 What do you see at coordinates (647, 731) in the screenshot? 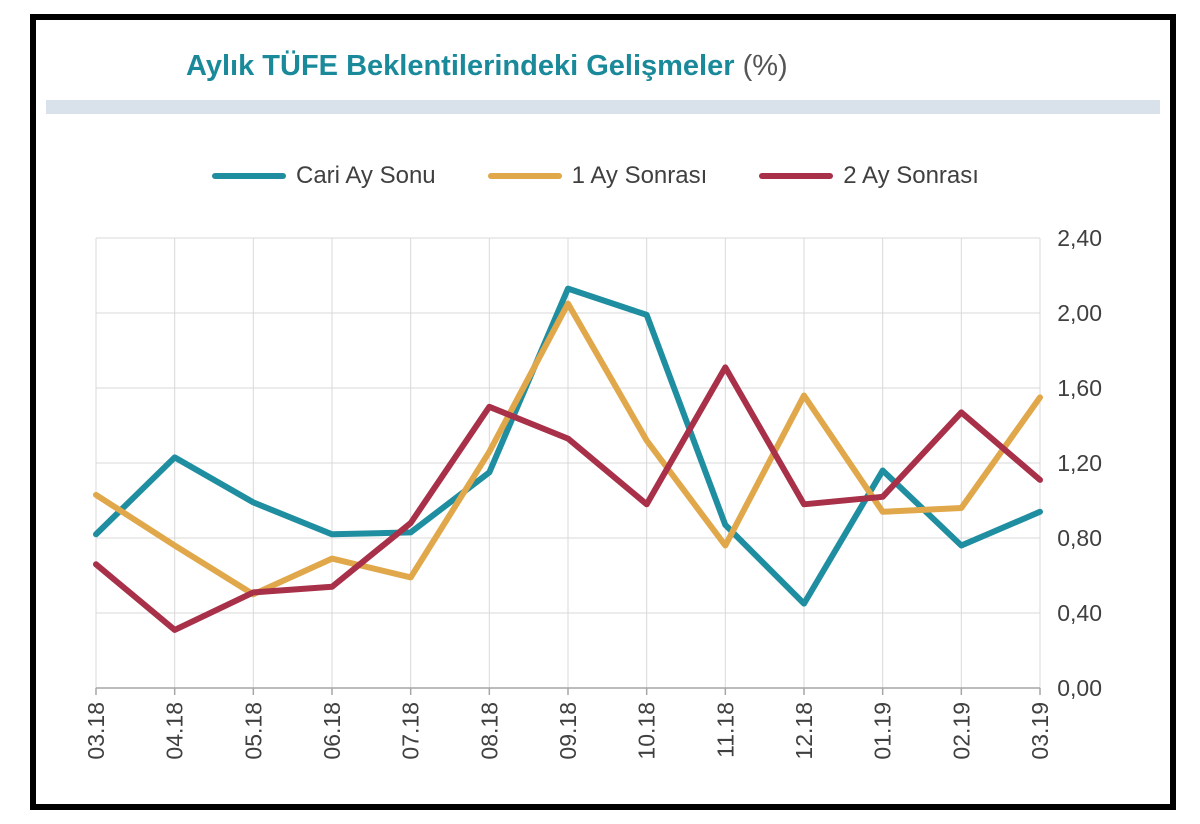
I see `x-tick-label-7: 10.18` at bounding box center [647, 731].